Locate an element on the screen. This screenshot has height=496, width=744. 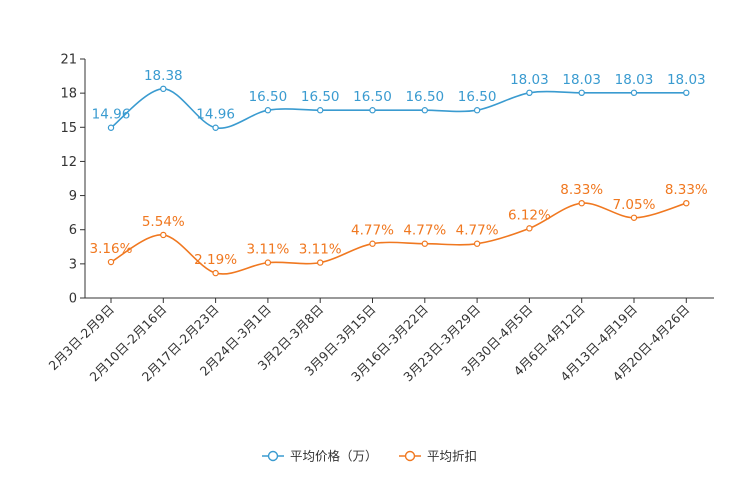
y-tick-label: 15 is located at coordinates (68, 128).